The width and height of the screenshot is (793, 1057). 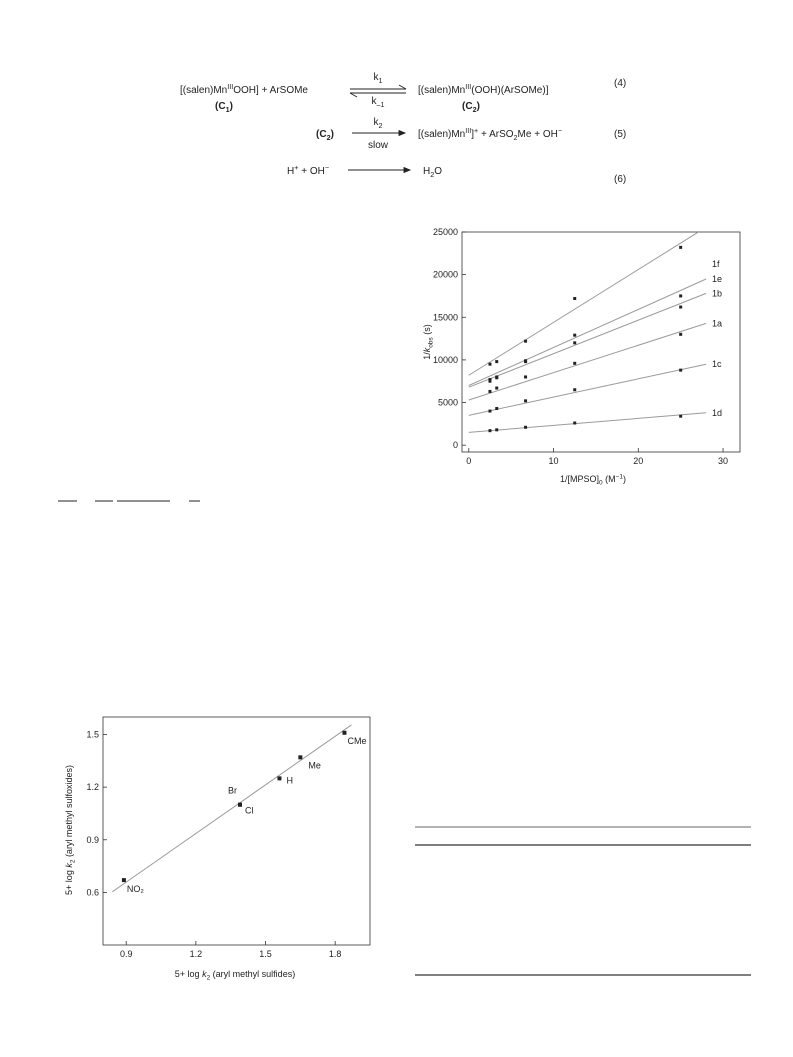 What do you see at coordinates (228, 109) in the screenshot?
I see `compound-label-part: 1` at bounding box center [228, 109].